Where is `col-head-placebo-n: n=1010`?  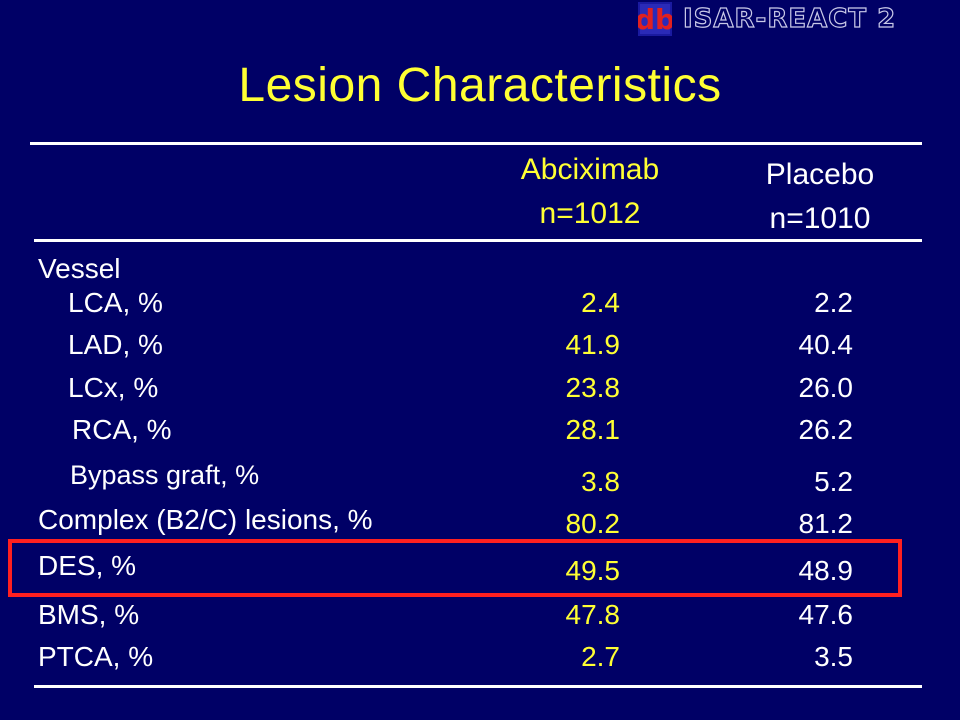
col-head-placebo-n: n=1010 is located at coordinates (820, 218).